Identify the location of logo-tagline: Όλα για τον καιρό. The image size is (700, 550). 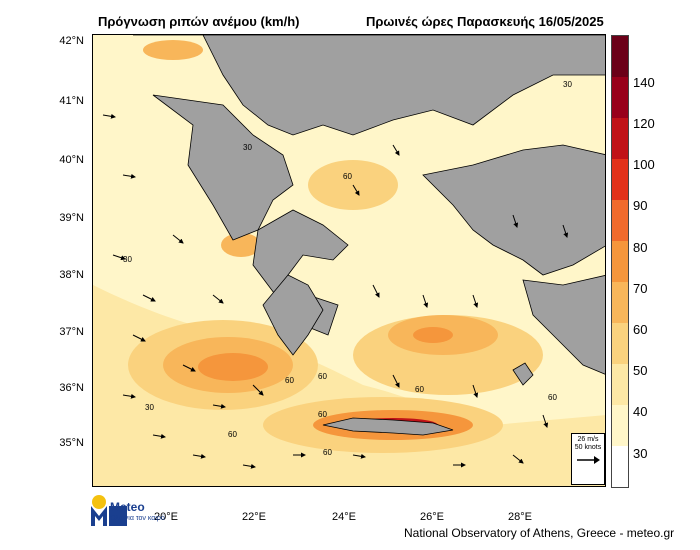
(137, 518).